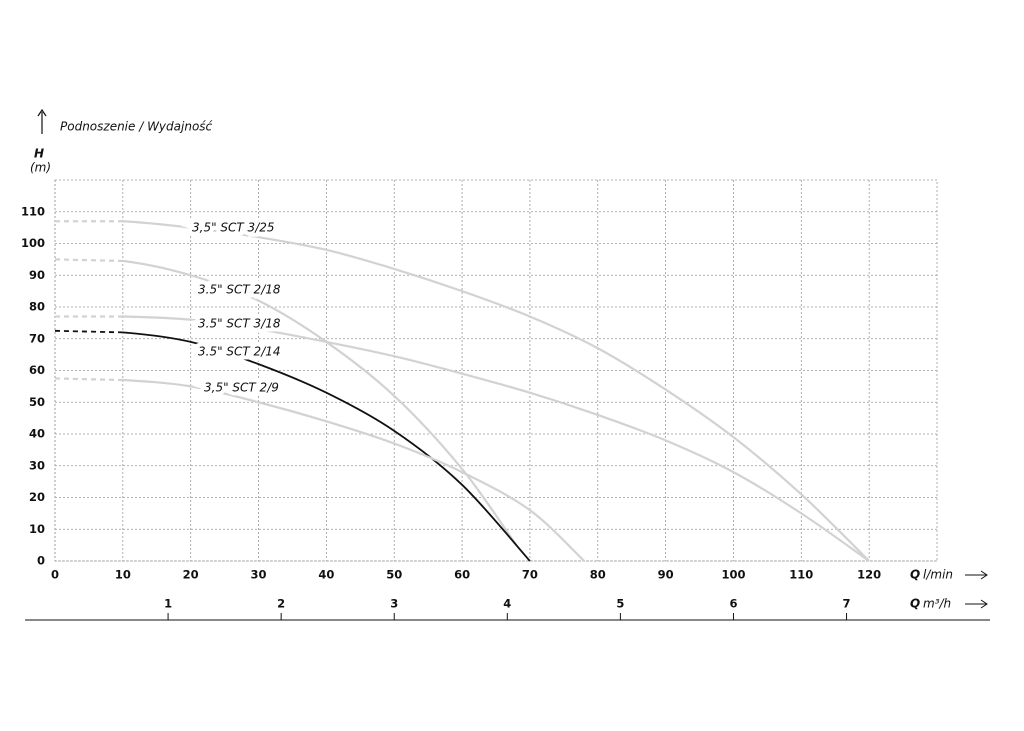 The width and height of the screenshot is (1024, 731). What do you see at coordinates (239, 324) in the screenshot?
I see `curve-label: 3.5" SCT 3/18` at bounding box center [239, 324].